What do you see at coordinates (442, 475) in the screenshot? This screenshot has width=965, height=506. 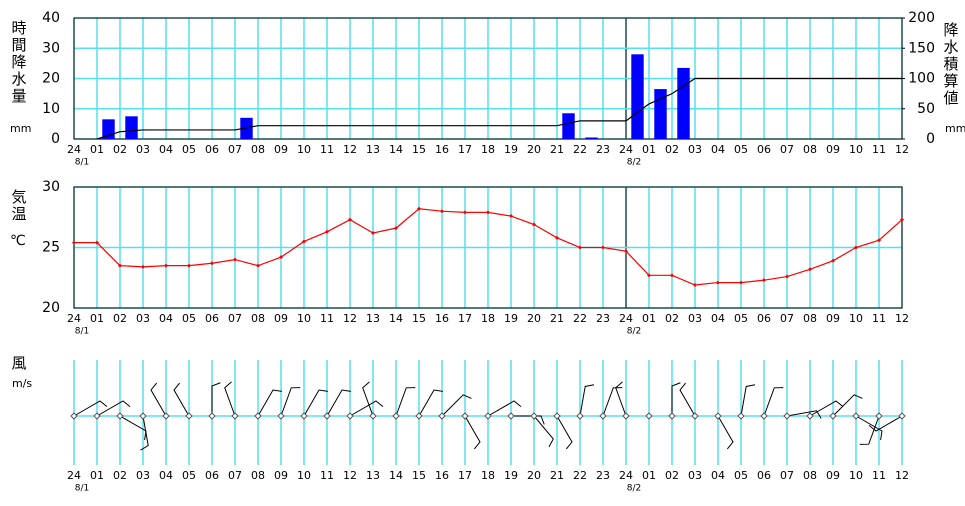 I see `x-tick-label: 16` at bounding box center [442, 475].